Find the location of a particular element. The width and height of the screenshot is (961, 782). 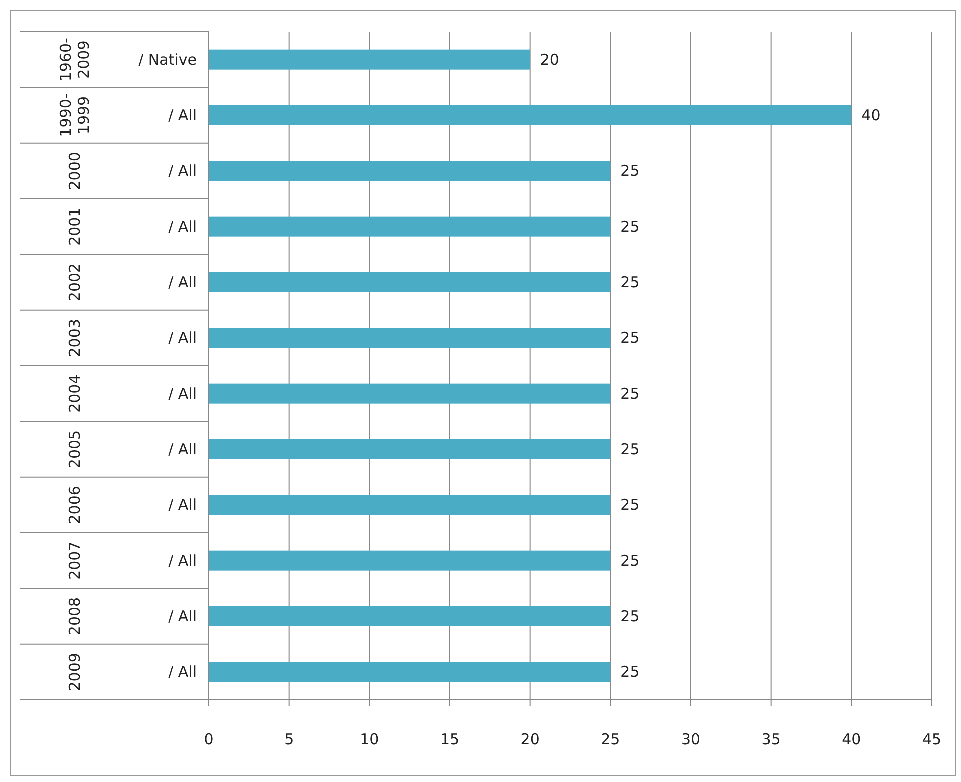

text: 2009 is located at coordinates (75, 672).